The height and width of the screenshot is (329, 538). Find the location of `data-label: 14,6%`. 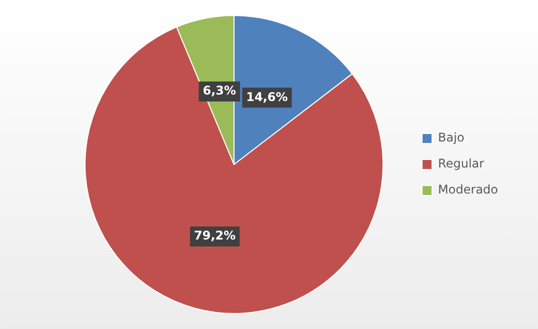

data-label: 14,6% is located at coordinates (267, 97).